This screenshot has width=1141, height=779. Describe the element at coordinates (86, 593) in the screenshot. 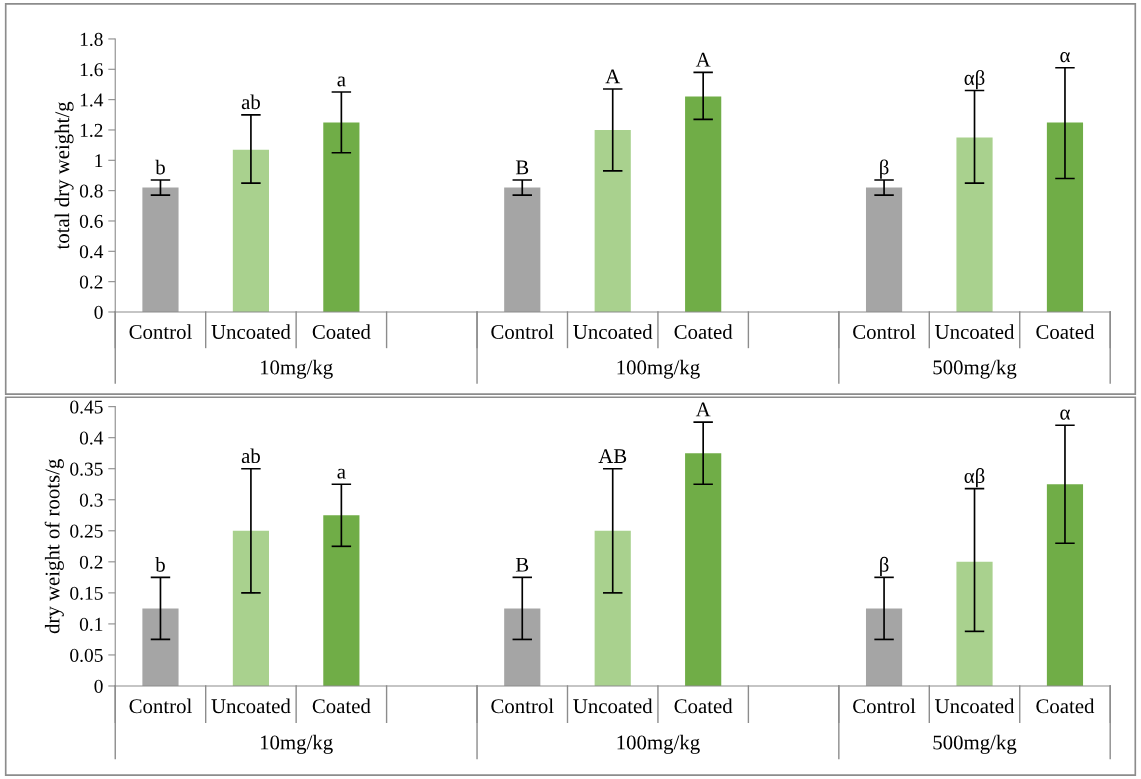

I see `y-tick-label: 0.15` at that location.